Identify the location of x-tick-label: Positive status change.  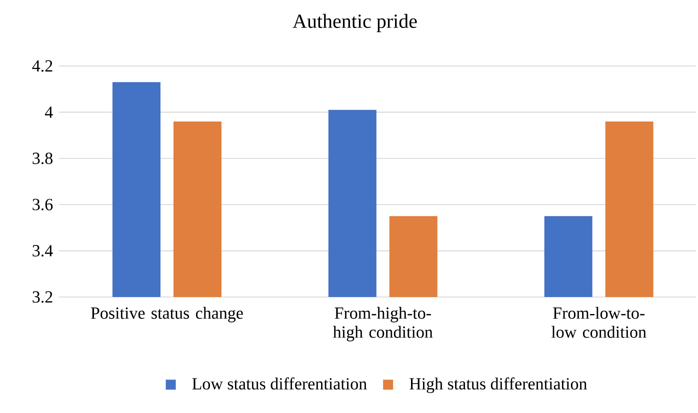
(166, 314).